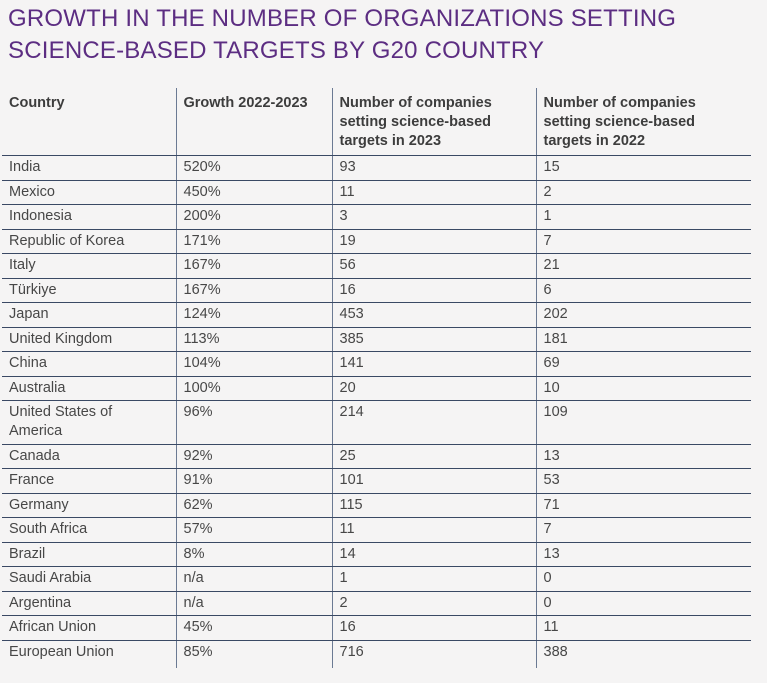 Image resolution: width=767 pixels, height=683 pixels. What do you see at coordinates (643, 217) in the screenshot?
I see `cell-companies-2022: 1` at bounding box center [643, 217].